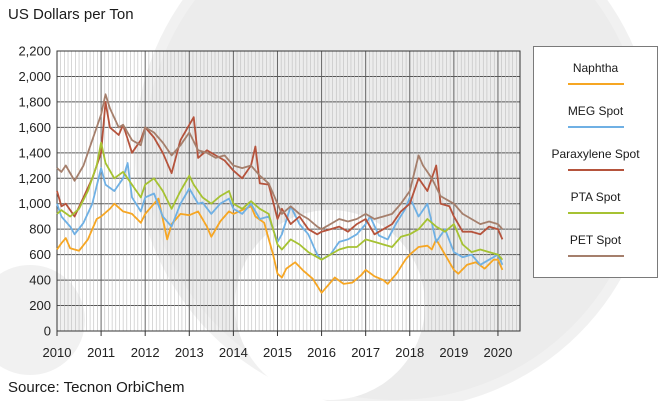  Describe the element at coordinates (189, 352) in the screenshot. I see `x-tick-label: 2013` at that location.